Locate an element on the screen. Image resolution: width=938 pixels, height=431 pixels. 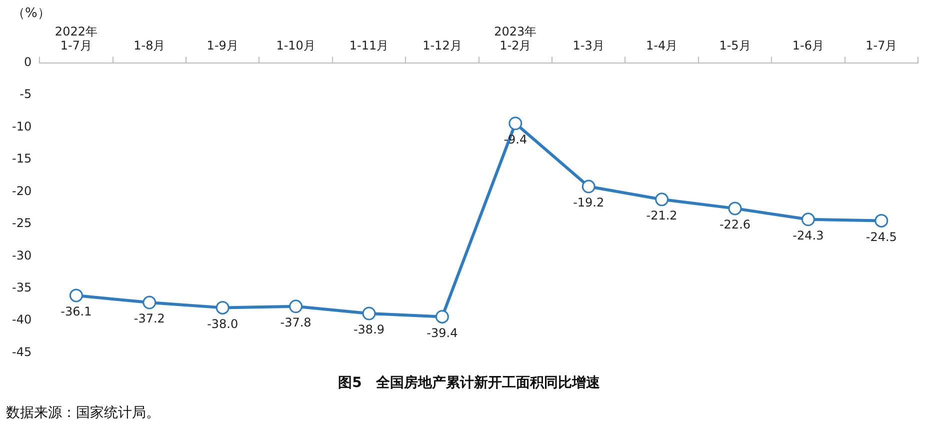
x-tick-label: 1-11月 is located at coordinates (369, 45).